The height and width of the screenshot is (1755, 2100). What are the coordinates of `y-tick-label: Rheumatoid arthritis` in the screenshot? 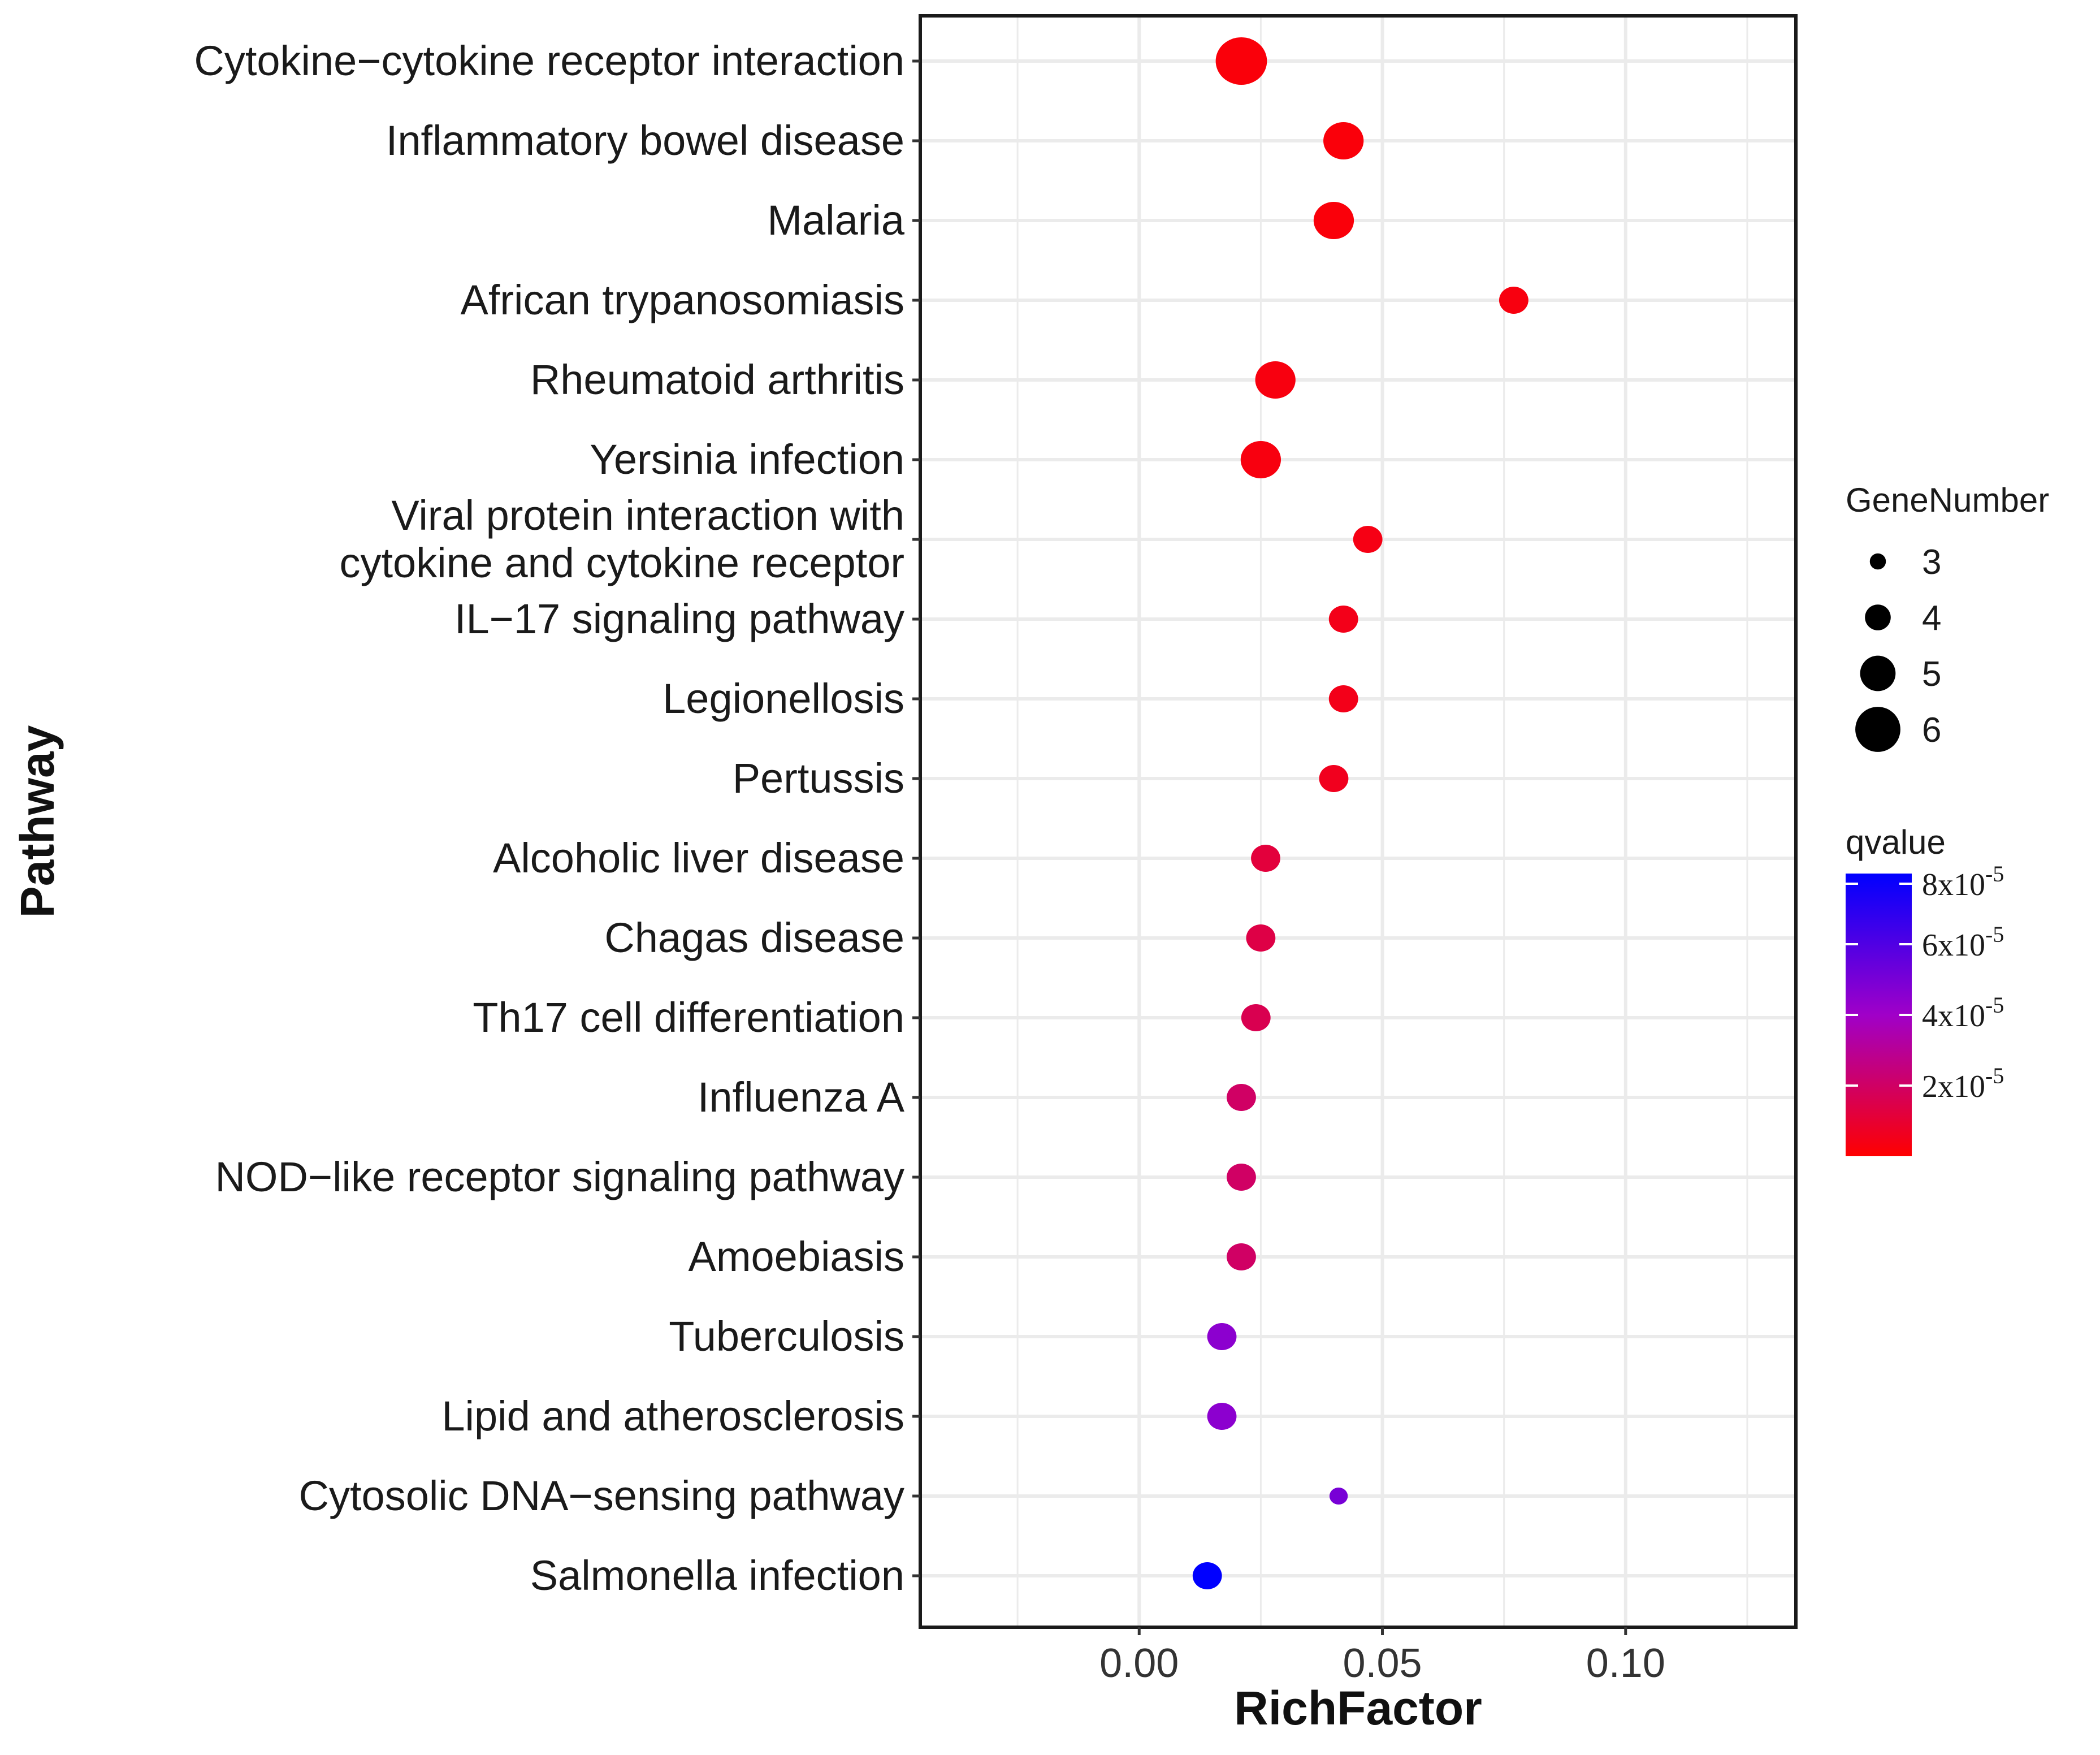 It's located at (717, 379).